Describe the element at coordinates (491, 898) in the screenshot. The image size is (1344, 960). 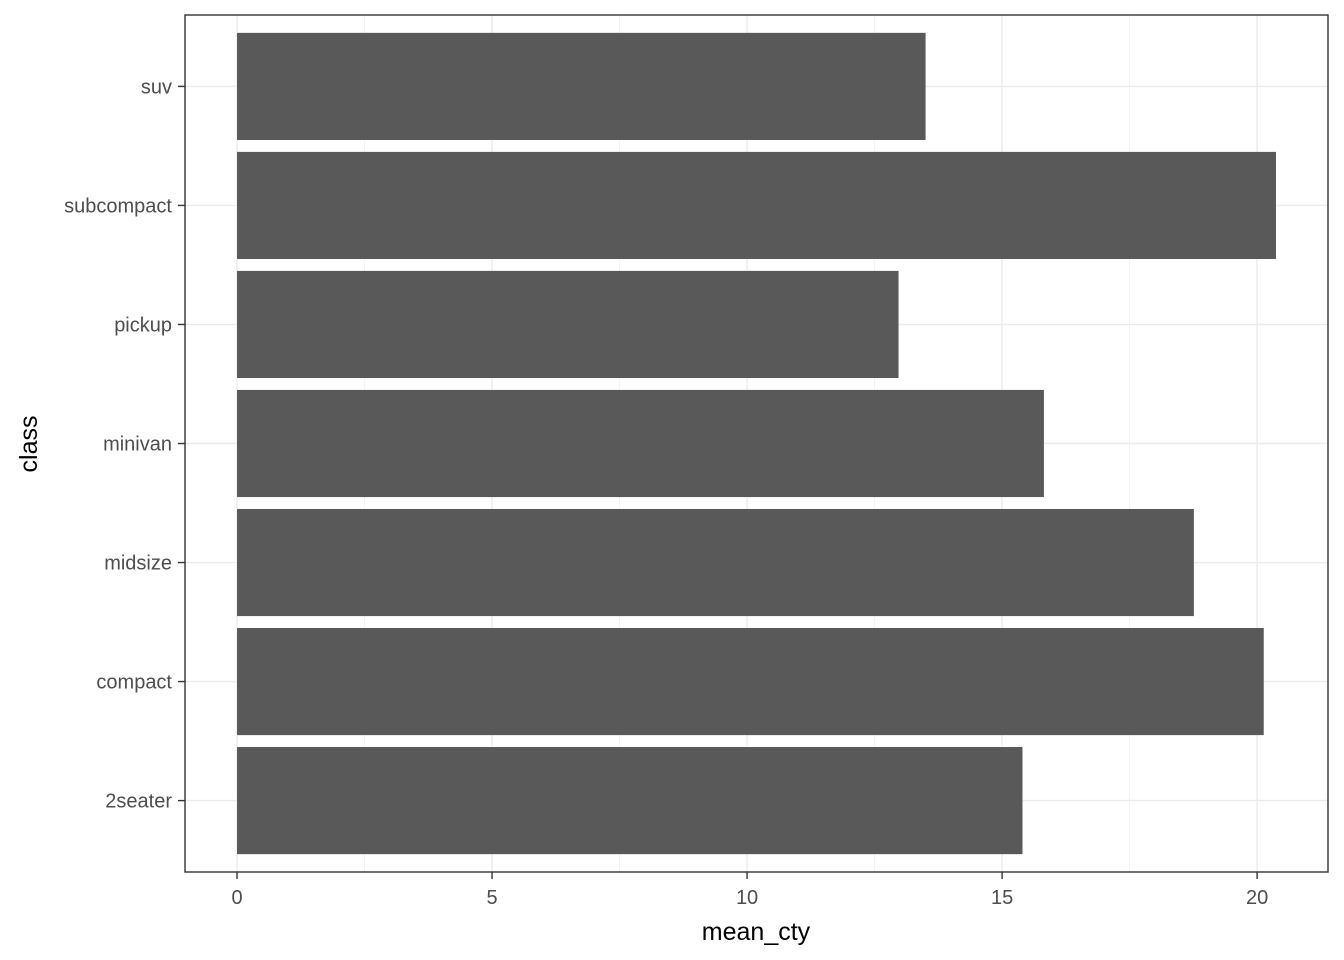
I see `x-tick-label: 5` at that location.